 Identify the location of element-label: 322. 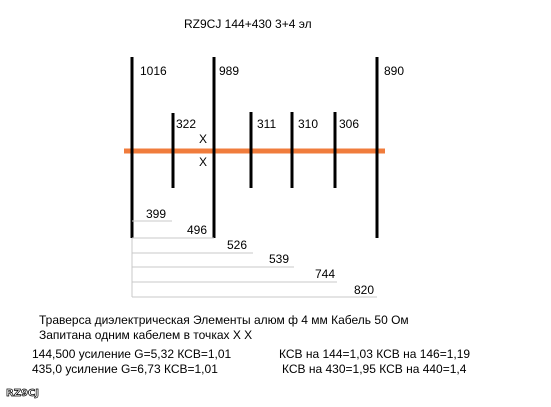
(186, 124).